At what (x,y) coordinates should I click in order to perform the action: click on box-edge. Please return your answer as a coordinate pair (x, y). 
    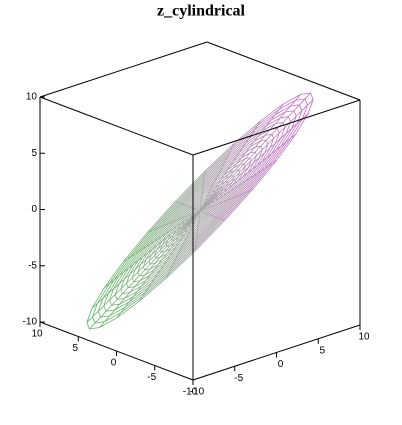
    Looking at the image, I should click on (276, 127).